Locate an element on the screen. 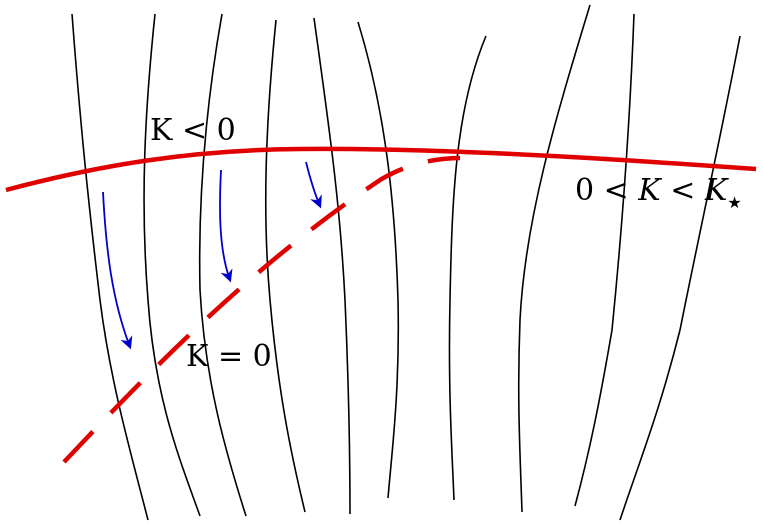  label-k-between: 0 < K < K★ is located at coordinates (658, 192).